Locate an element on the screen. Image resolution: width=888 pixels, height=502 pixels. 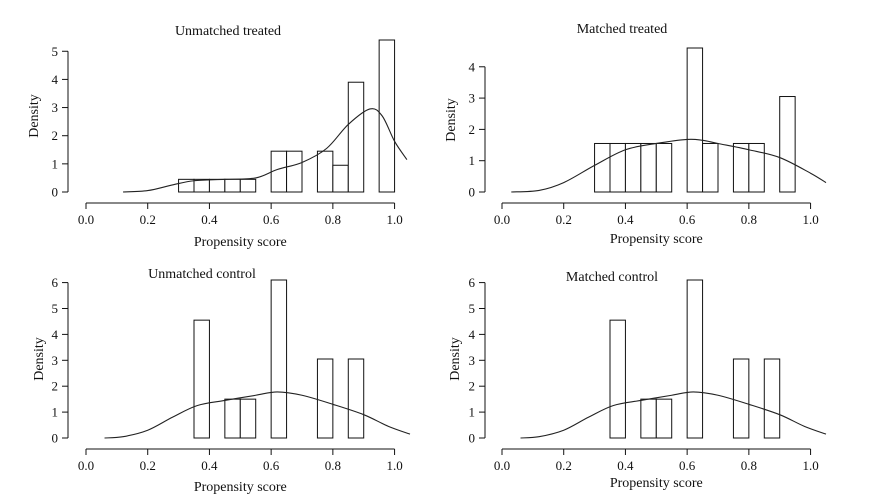
panel-title: Matched control is located at coordinates (612, 277).